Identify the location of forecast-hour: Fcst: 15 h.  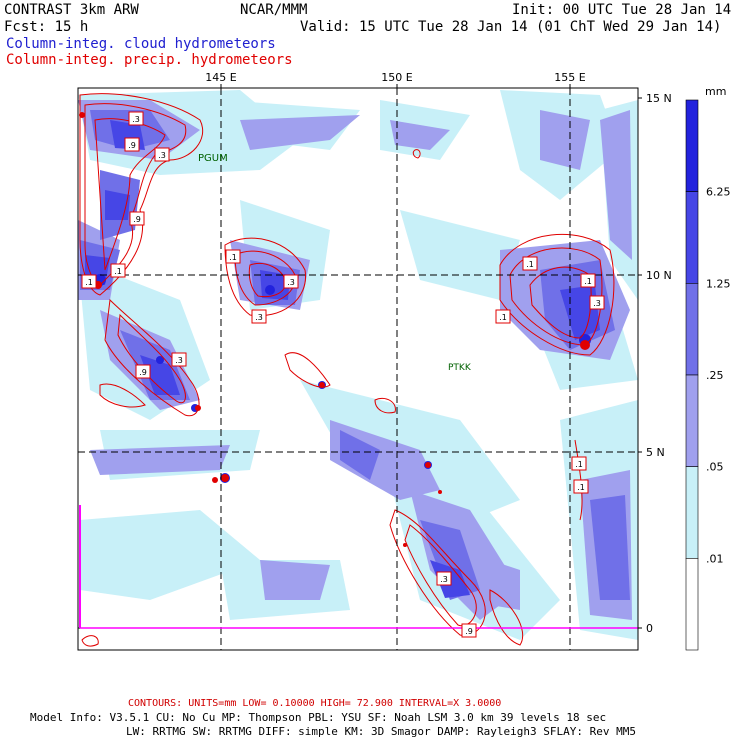
(46, 27).